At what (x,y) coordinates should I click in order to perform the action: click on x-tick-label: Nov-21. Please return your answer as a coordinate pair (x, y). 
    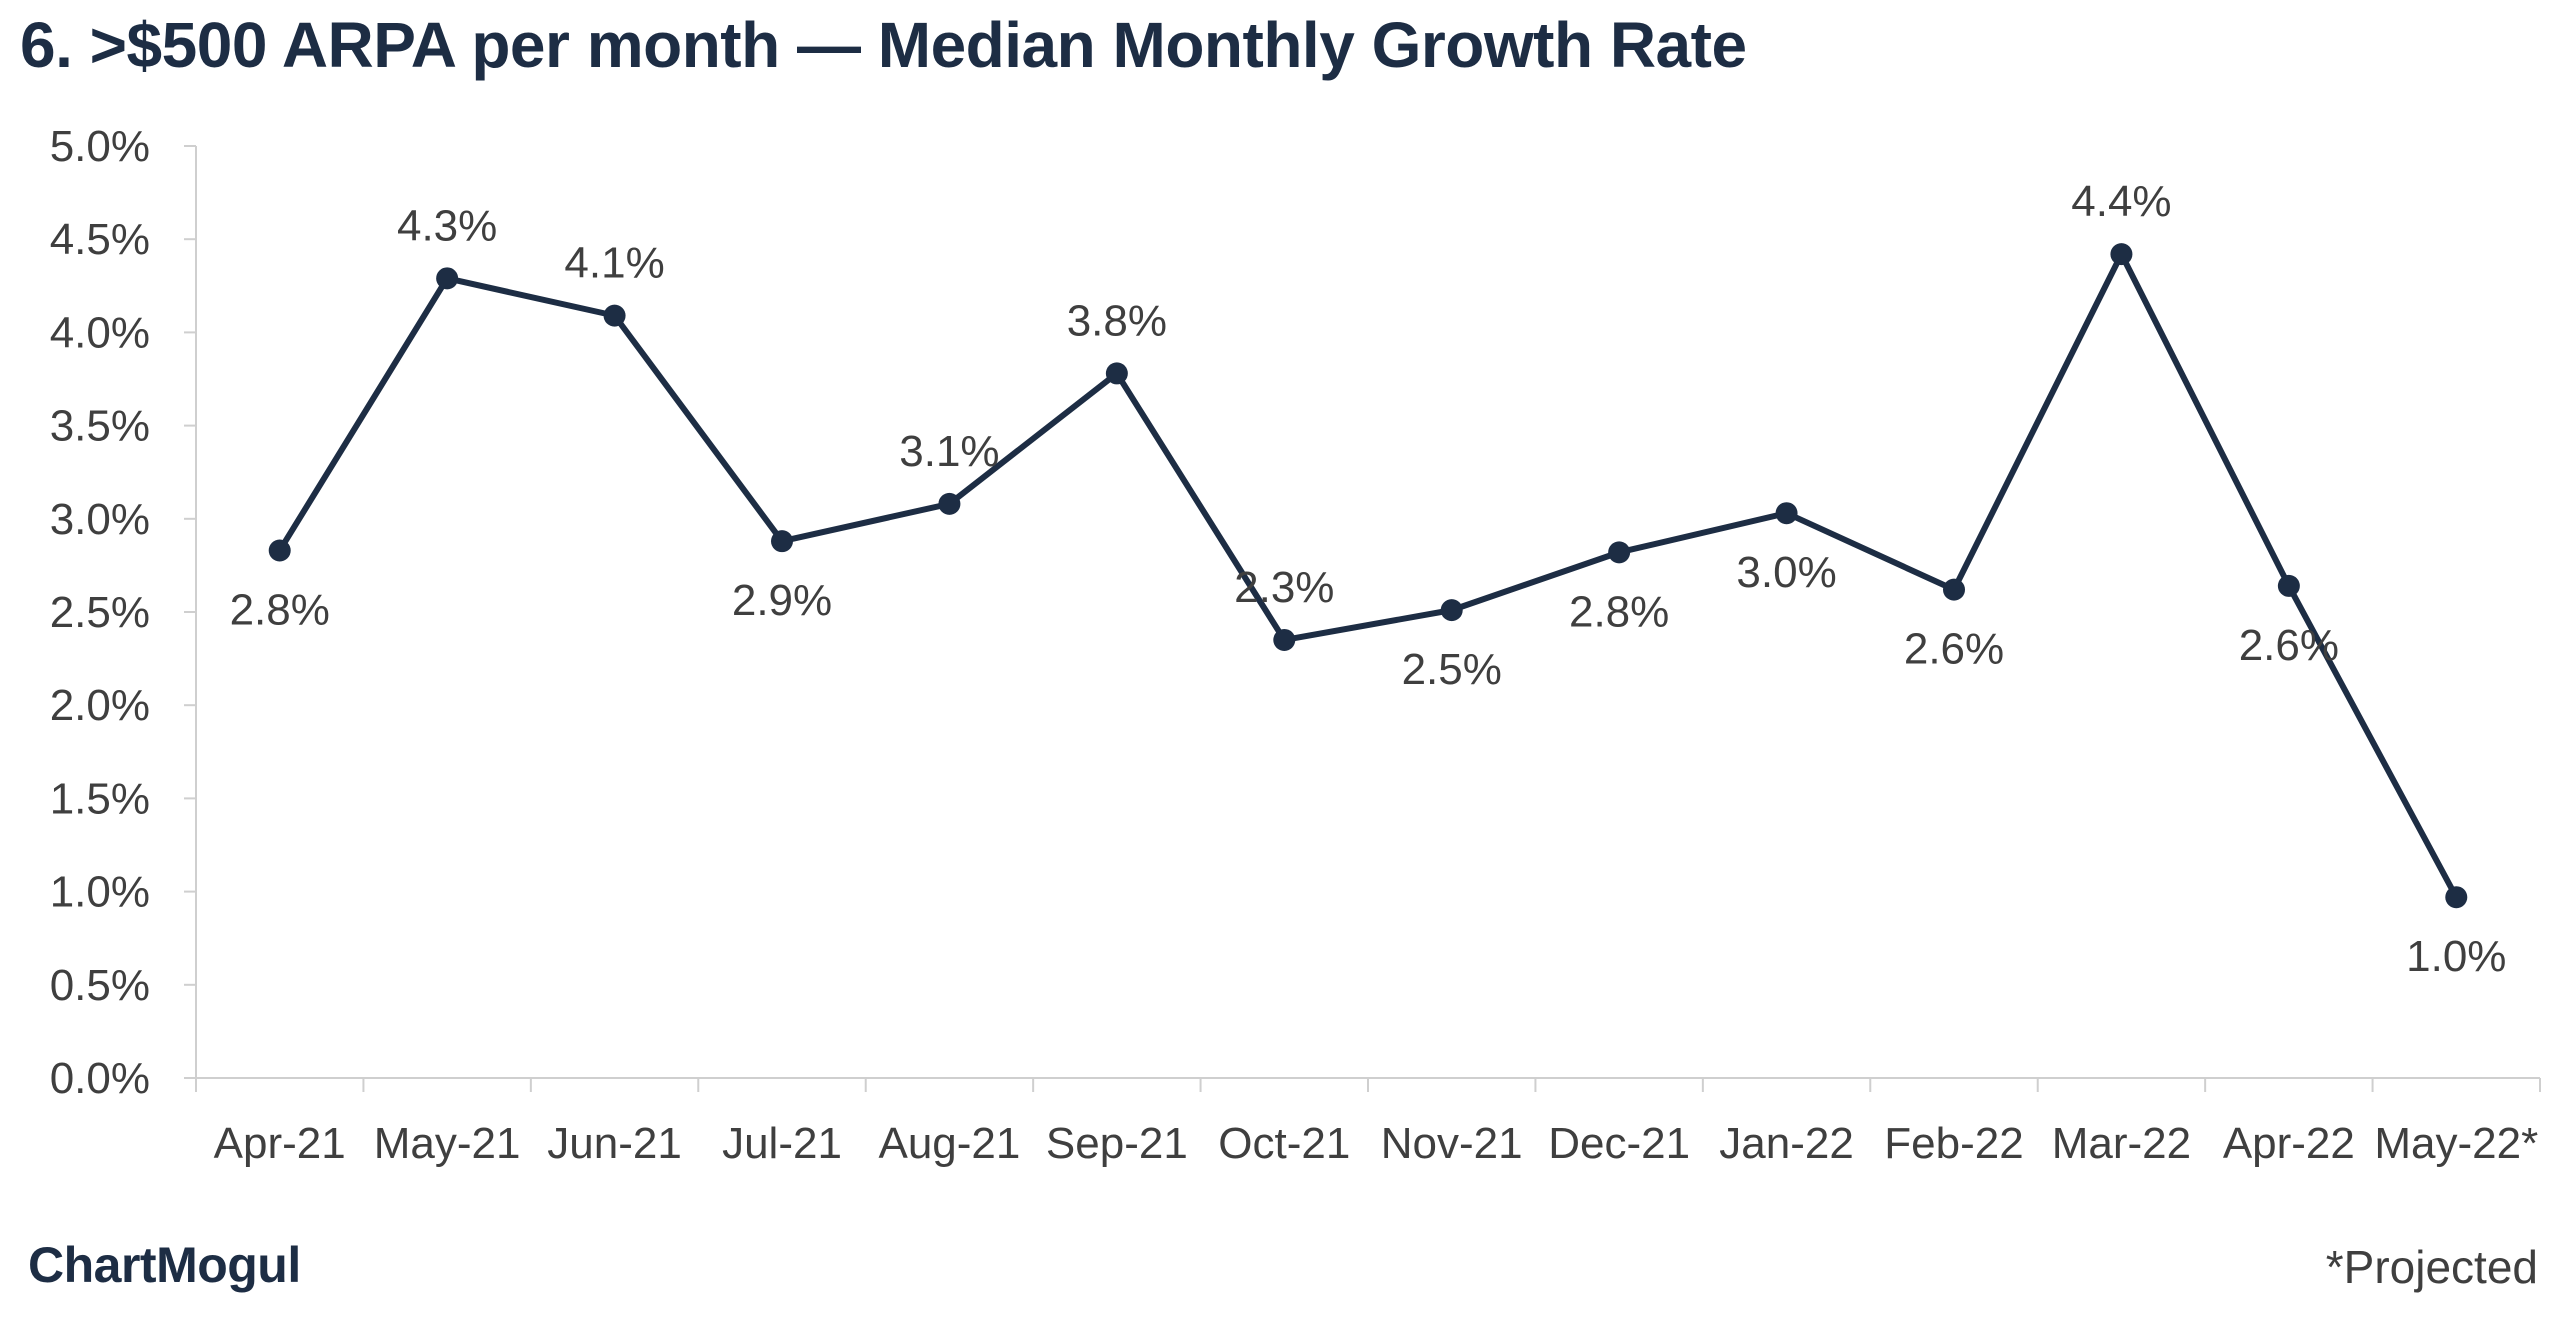
    Looking at the image, I should click on (1452, 1143).